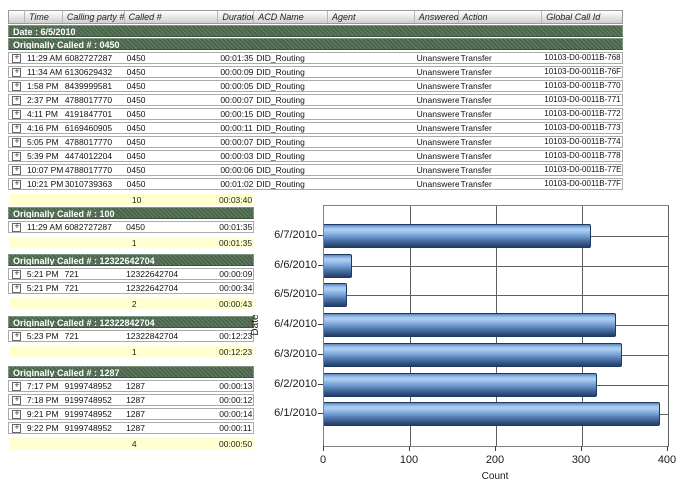  What do you see at coordinates (134, 303) in the screenshot?
I see `summary-count: 2` at bounding box center [134, 303].